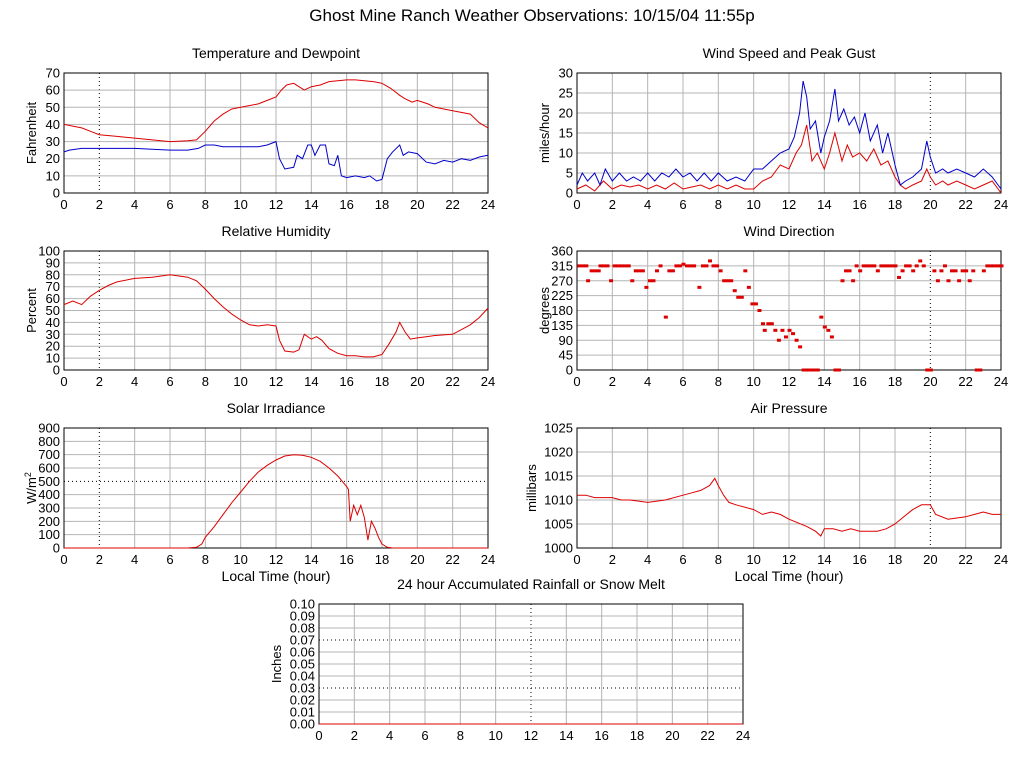 This screenshot has width=1024, height=768. Describe the element at coordinates (276, 53) in the screenshot. I see `chart-title: Temperature and Dewpoint` at that location.